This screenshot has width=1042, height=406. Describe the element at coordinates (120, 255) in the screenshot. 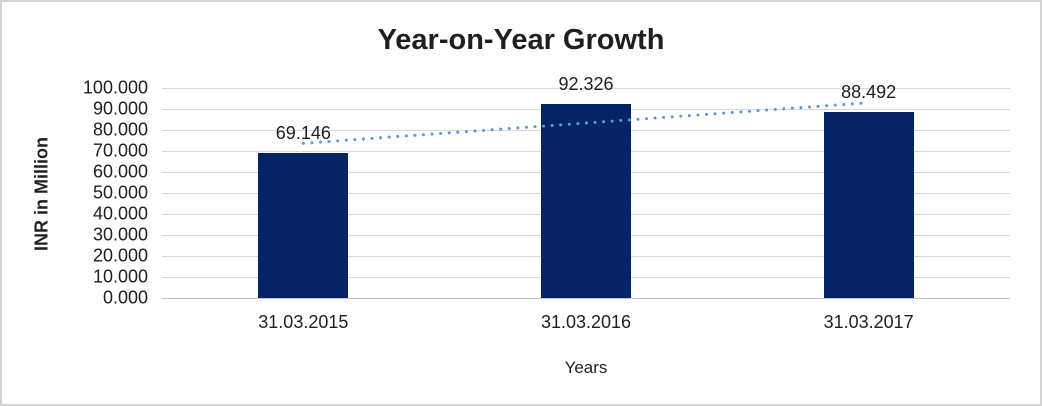

I see `y-tick-label: 20.000` at that location.